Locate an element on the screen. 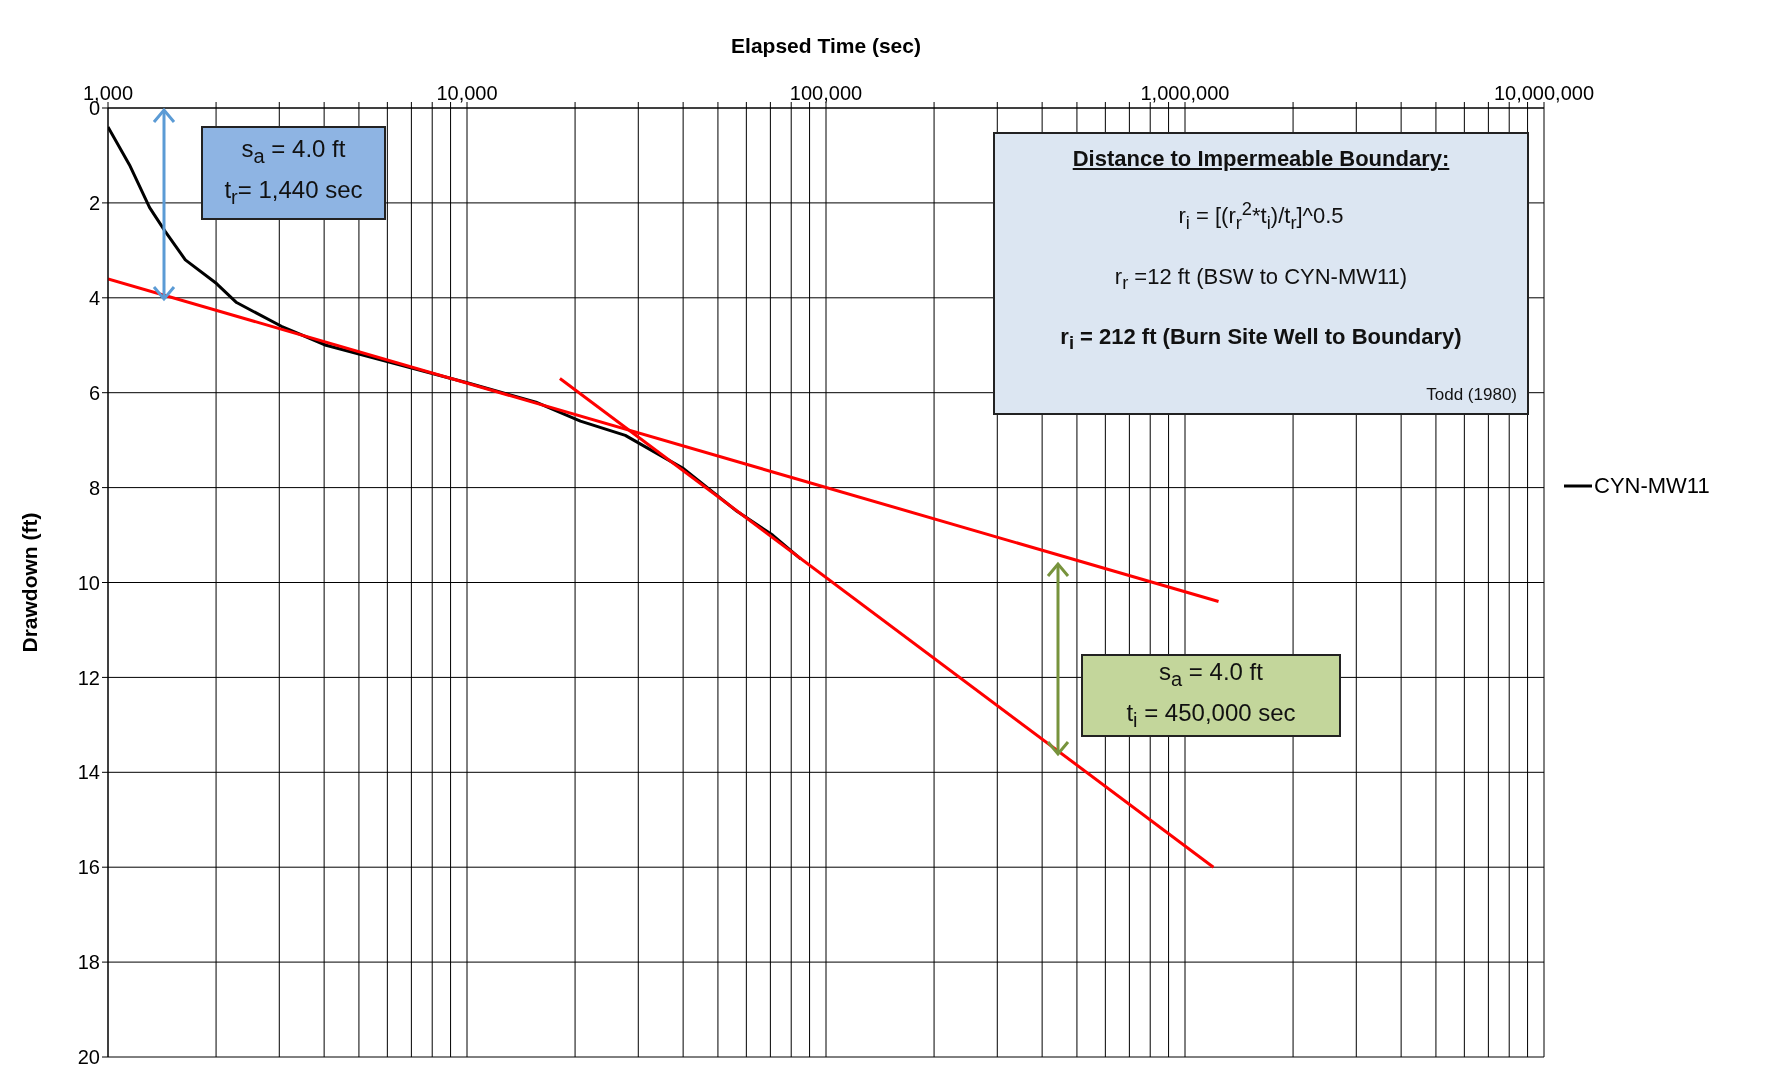 The width and height of the screenshot is (1775, 1079). y-tick-label: 20 is located at coordinates (88, 1057).